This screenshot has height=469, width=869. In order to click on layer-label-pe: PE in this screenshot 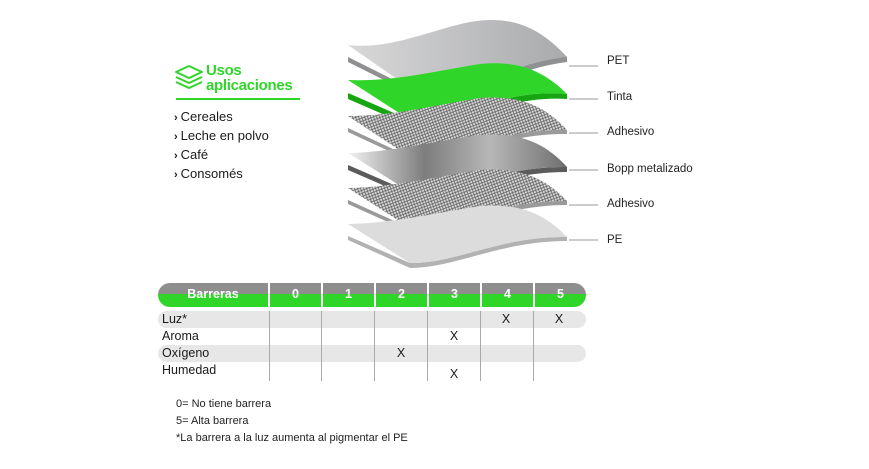, I will do `click(615, 240)`.